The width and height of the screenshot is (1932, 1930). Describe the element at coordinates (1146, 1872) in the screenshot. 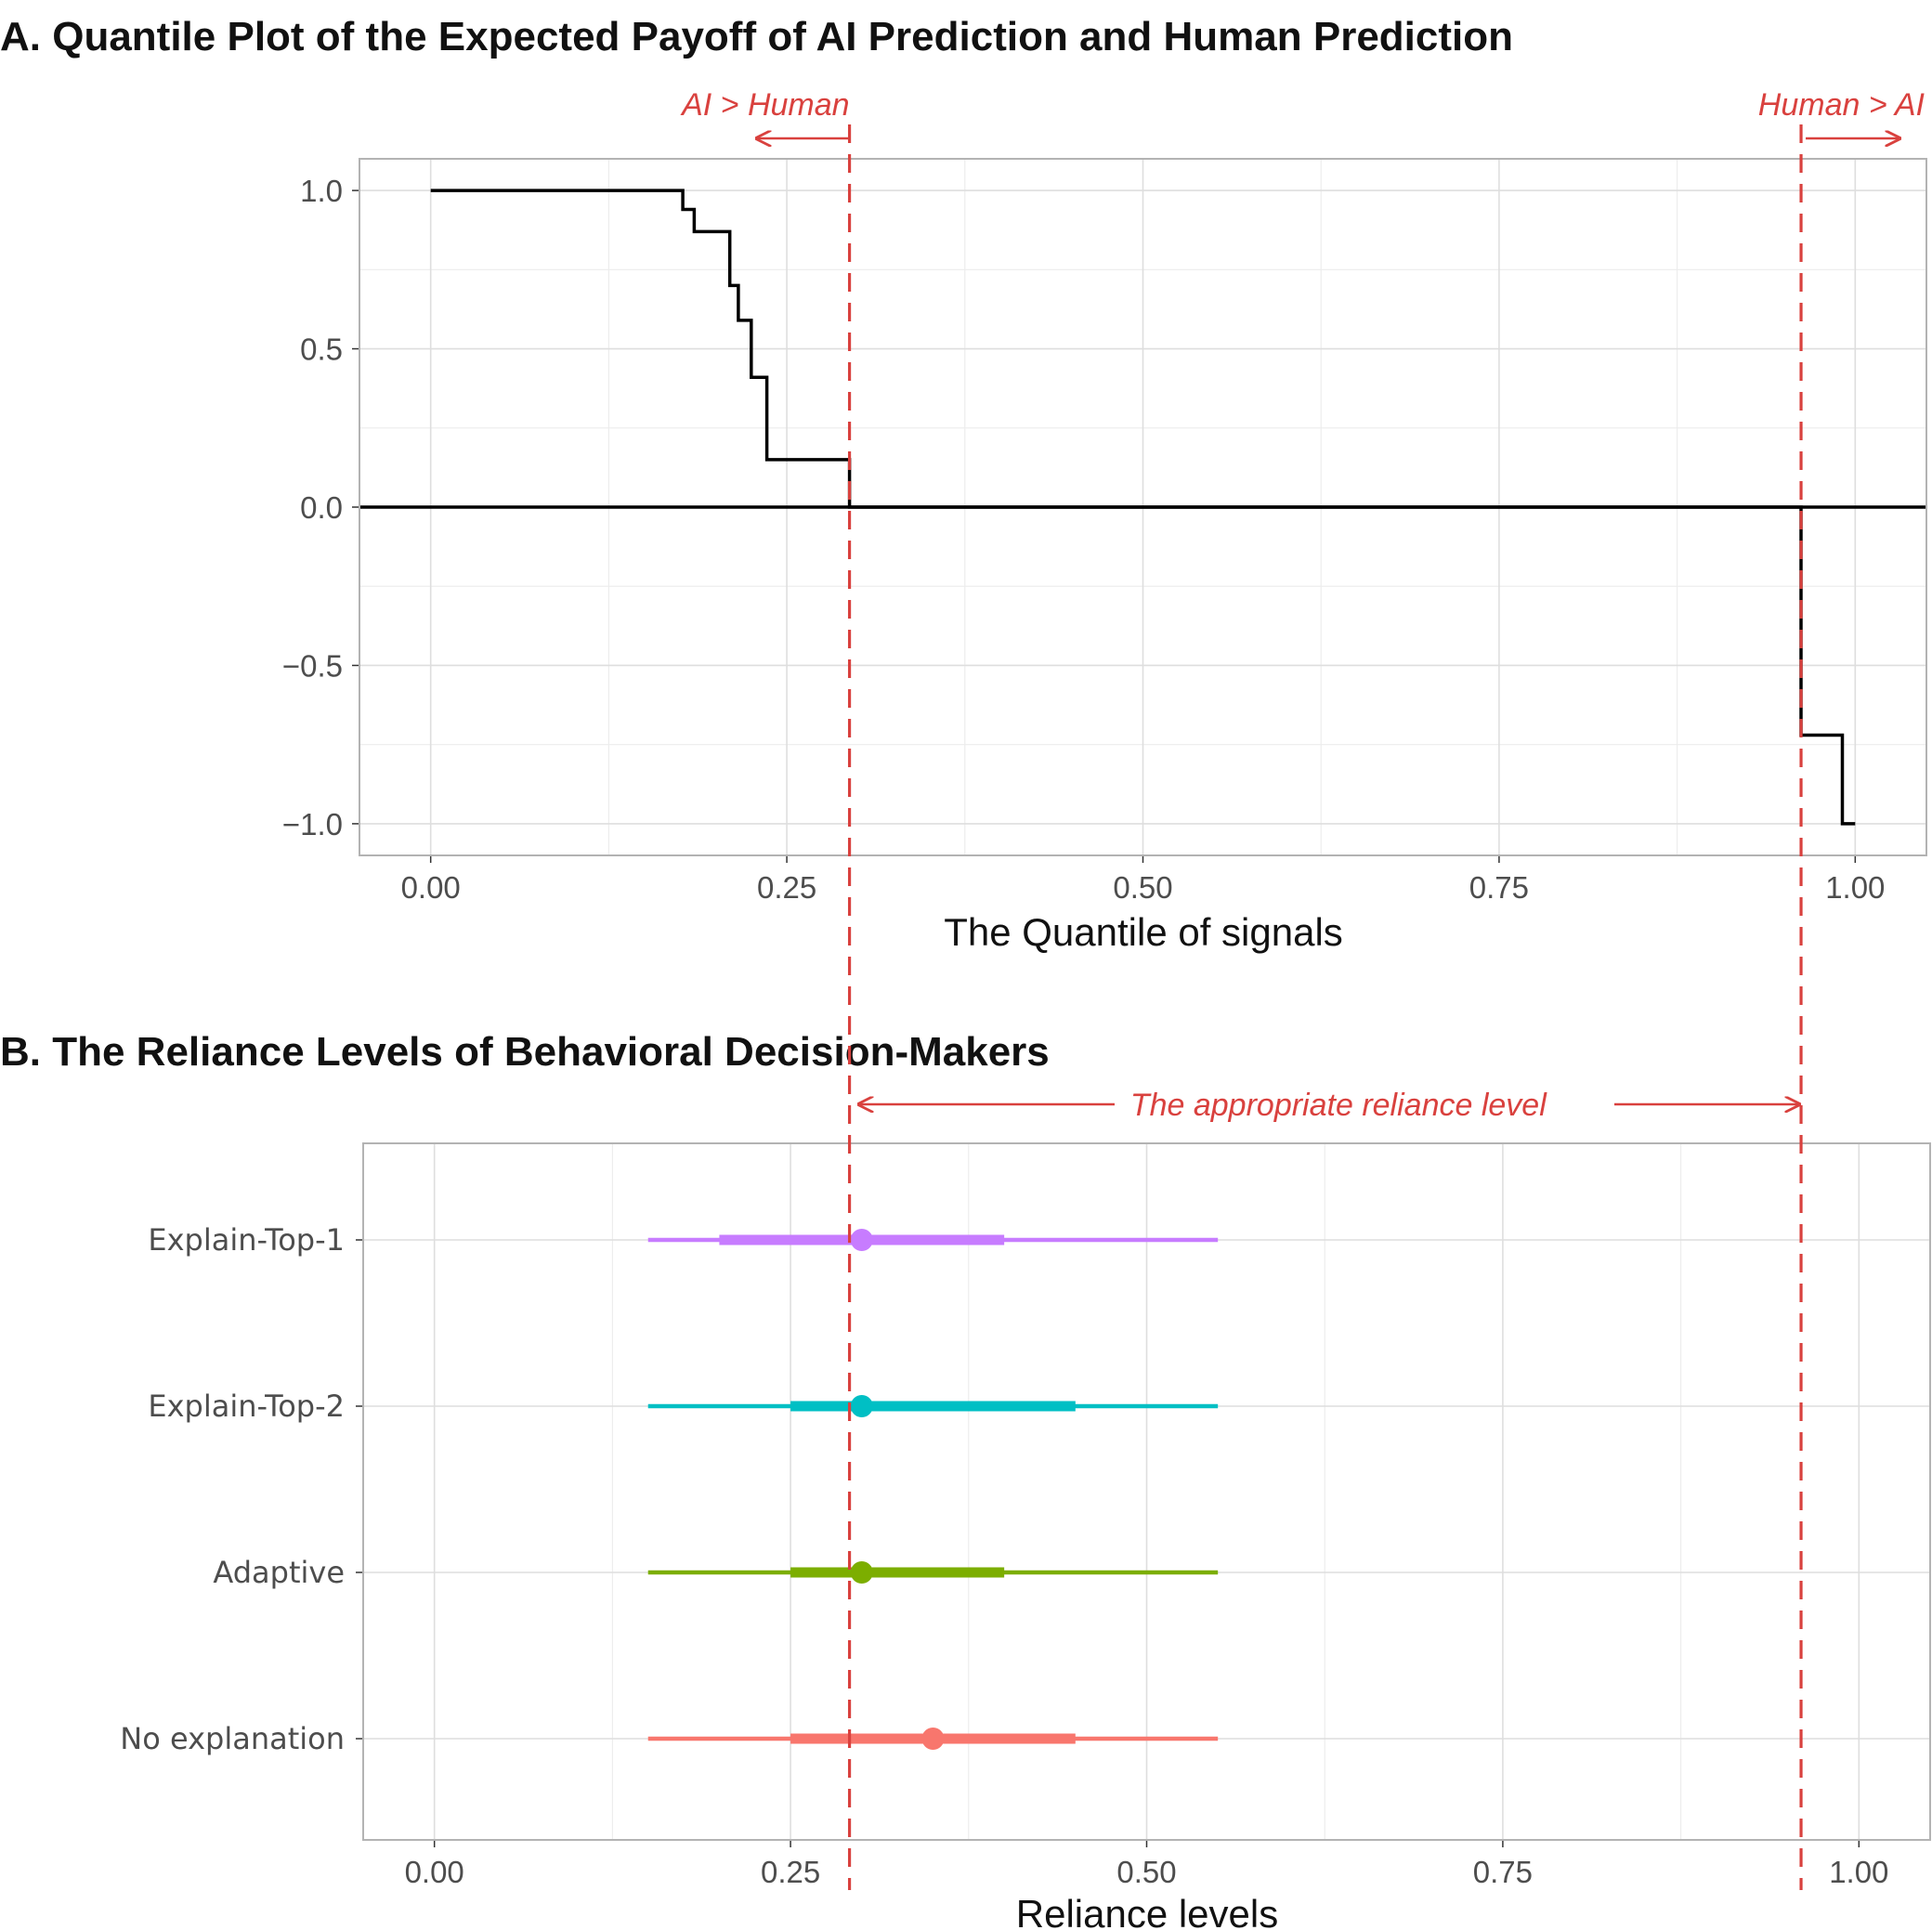

I see `panel-b-x-tick-label: 0.50` at that location.